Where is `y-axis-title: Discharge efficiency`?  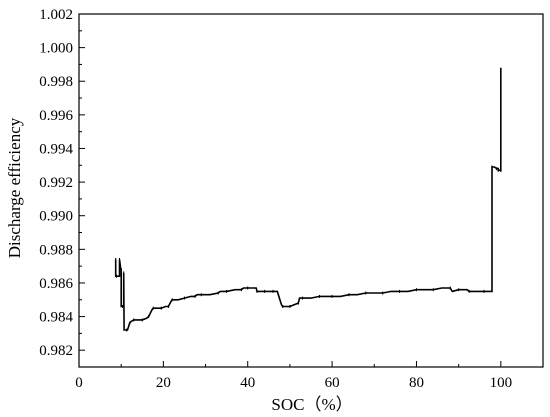 y-axis-title: Discharge efficiency is located at coordinates (14, 187).